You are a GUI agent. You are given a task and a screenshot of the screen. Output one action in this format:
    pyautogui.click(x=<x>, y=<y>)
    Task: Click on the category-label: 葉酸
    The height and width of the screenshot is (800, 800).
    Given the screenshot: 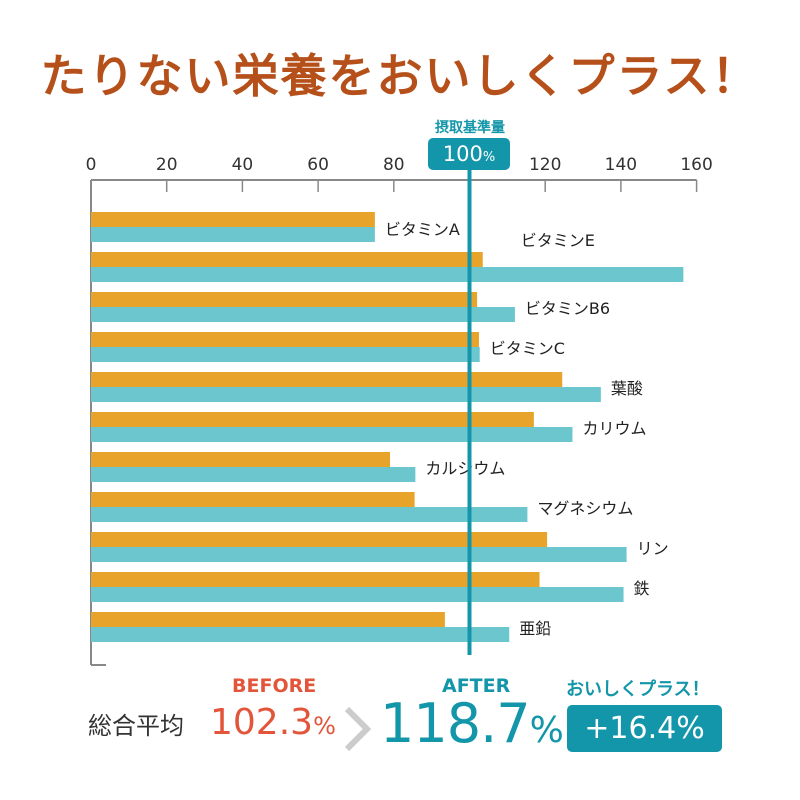 What is the action you would take?
    pyautogui.click(x=627, y=388)
    